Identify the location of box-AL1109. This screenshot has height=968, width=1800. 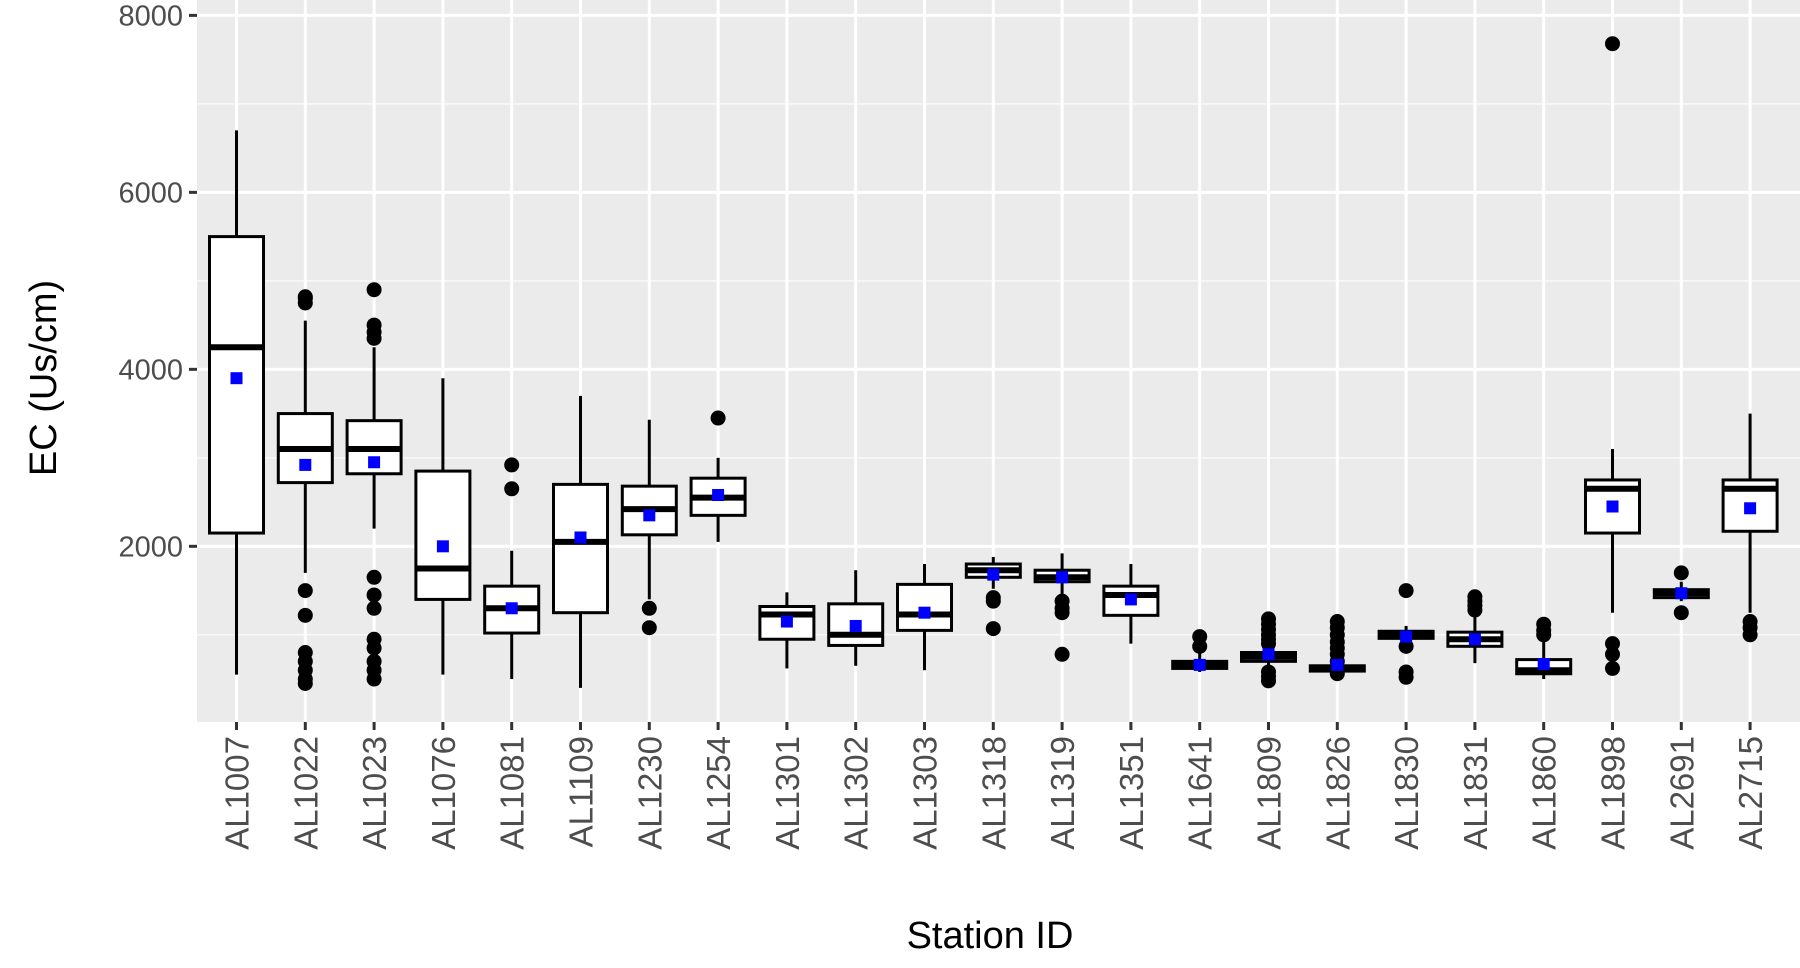
(580, 541).